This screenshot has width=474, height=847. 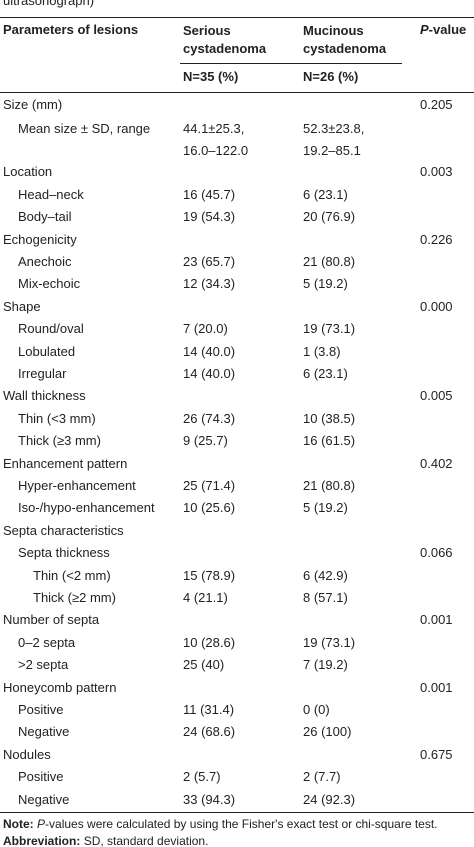 I want to click on cell: 0.402, so click(x=436, y=463).